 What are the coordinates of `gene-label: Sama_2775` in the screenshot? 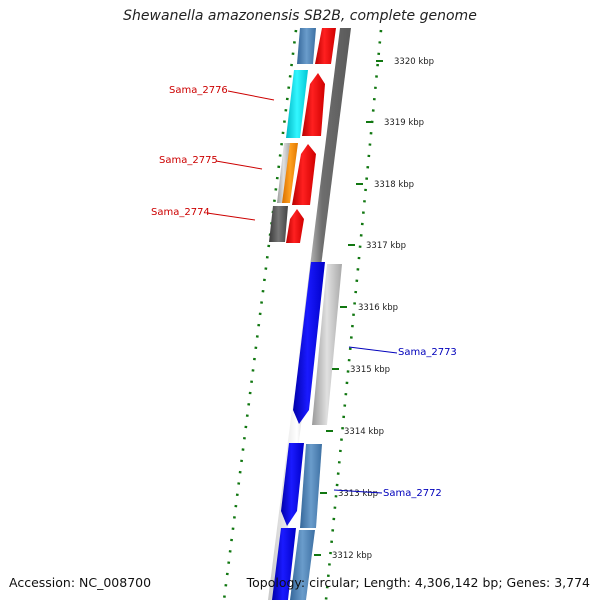 It's located at (188, 160).